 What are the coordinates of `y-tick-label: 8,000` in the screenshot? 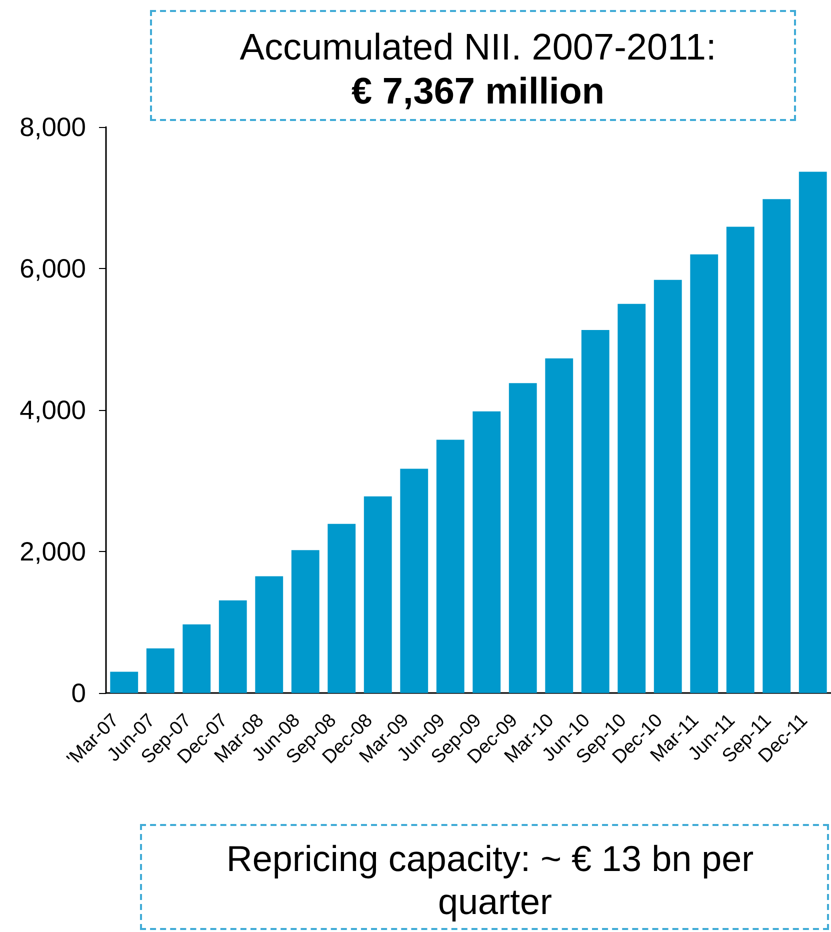 It's located at (53, 127).